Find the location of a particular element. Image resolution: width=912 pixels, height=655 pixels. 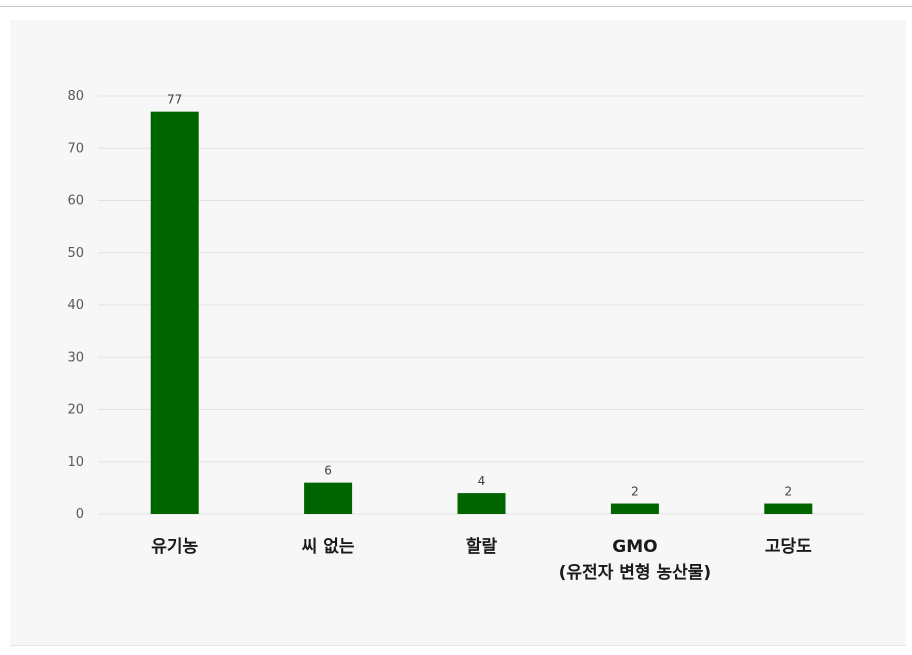

x-tick-label: 고당도 is located at coordinates (788, 547).